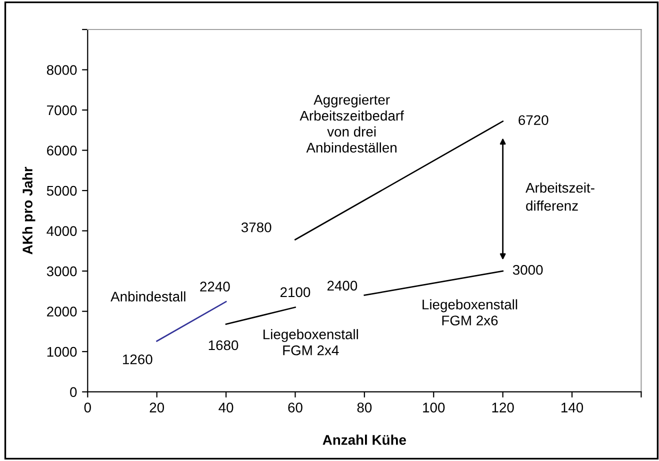  What do you see at coordinates (295, 407) in the screenshot?
I see `x-tick-label: 60` at bounding box center [295, 407].